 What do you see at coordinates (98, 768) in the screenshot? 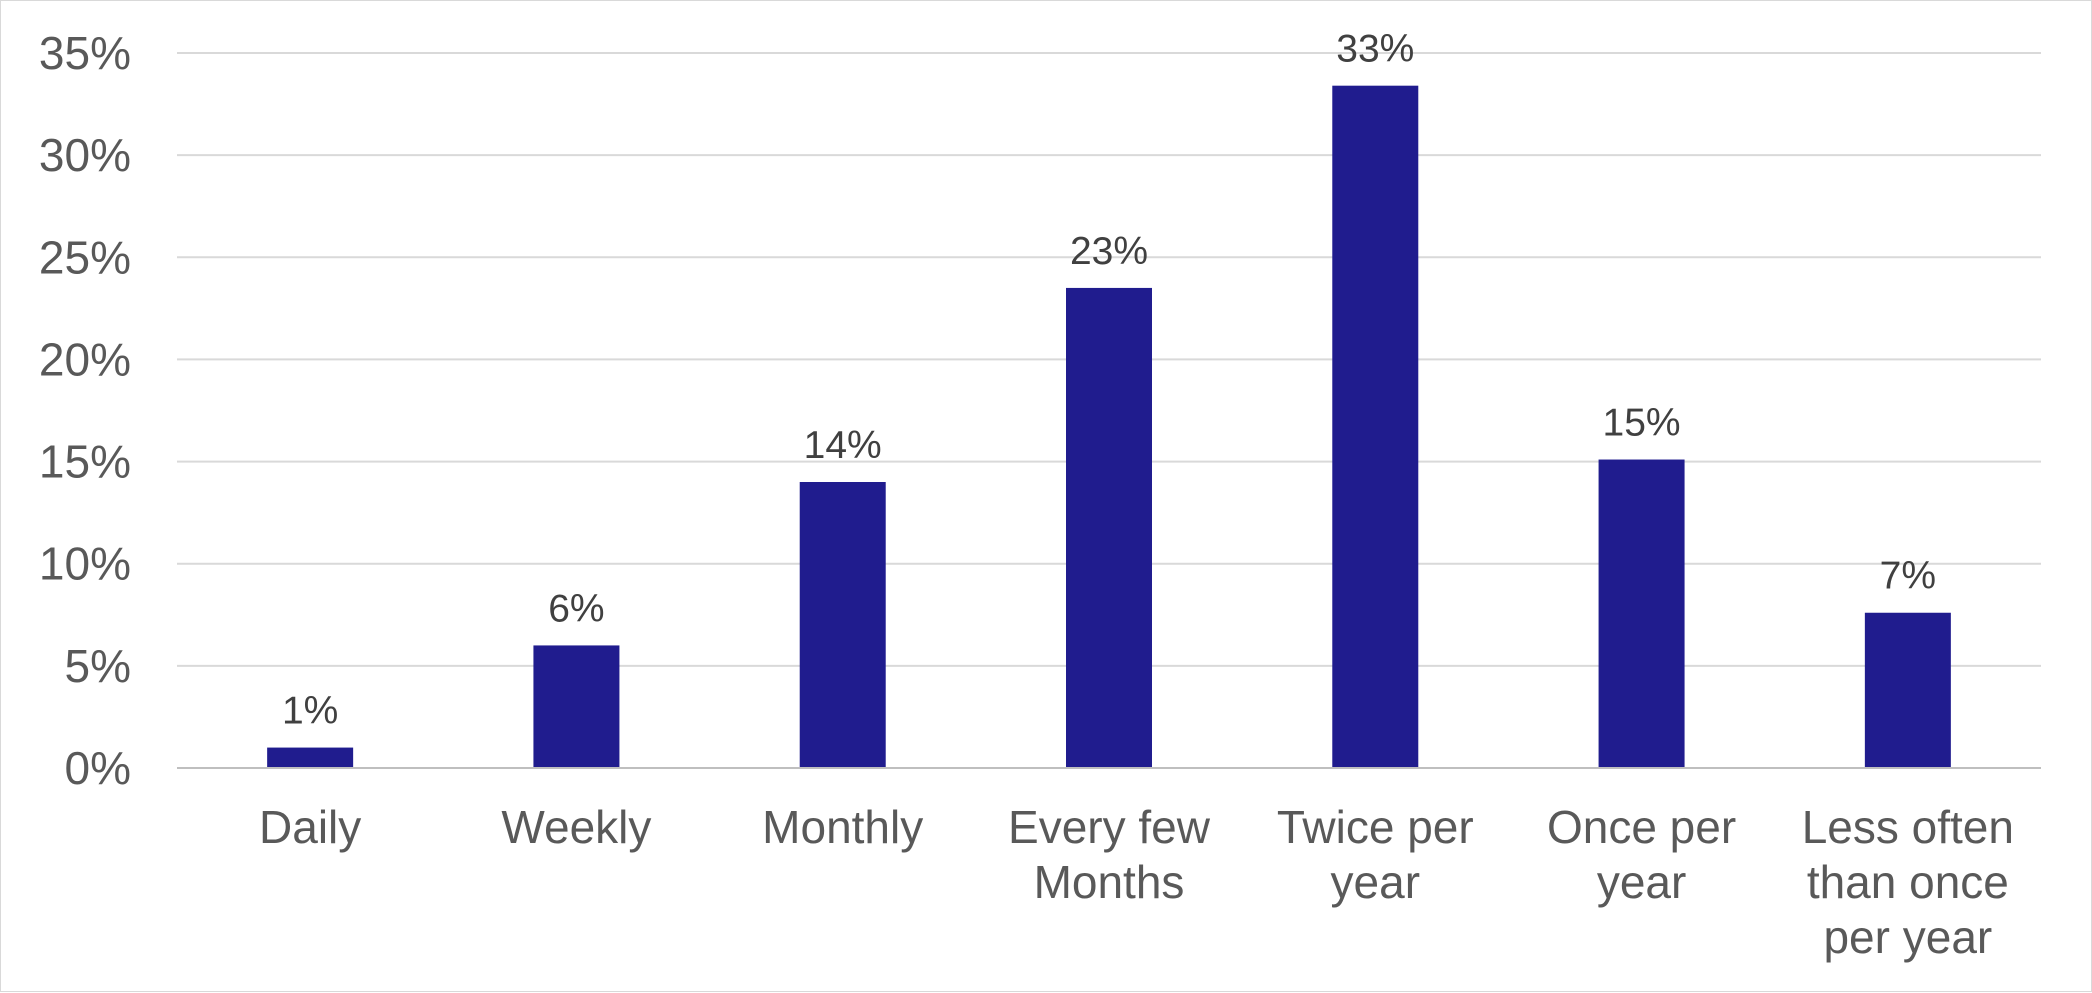
I see `y-tick-label: 0%` at bounding box center [98, 768].